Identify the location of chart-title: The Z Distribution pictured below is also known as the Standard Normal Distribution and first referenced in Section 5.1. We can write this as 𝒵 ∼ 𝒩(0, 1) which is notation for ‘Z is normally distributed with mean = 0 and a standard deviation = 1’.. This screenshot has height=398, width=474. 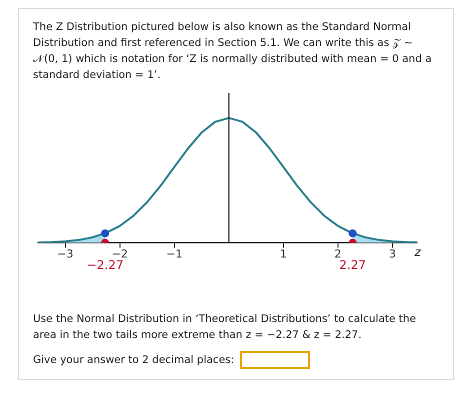
(233, 51).